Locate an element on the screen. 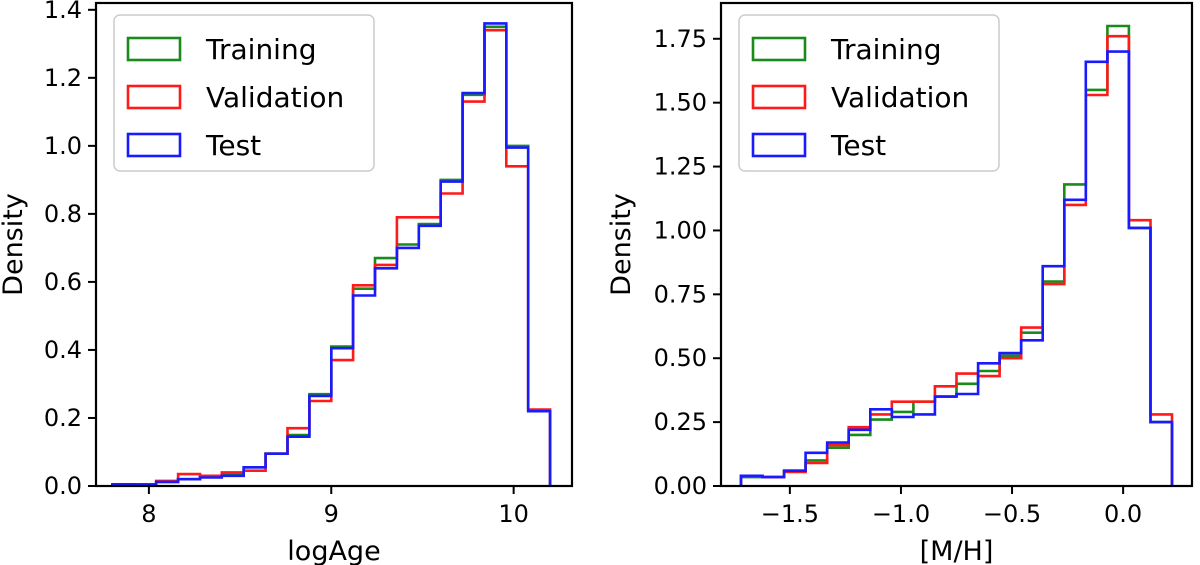  x-tick-label: −1.0 is located at coordinates (901, 514).